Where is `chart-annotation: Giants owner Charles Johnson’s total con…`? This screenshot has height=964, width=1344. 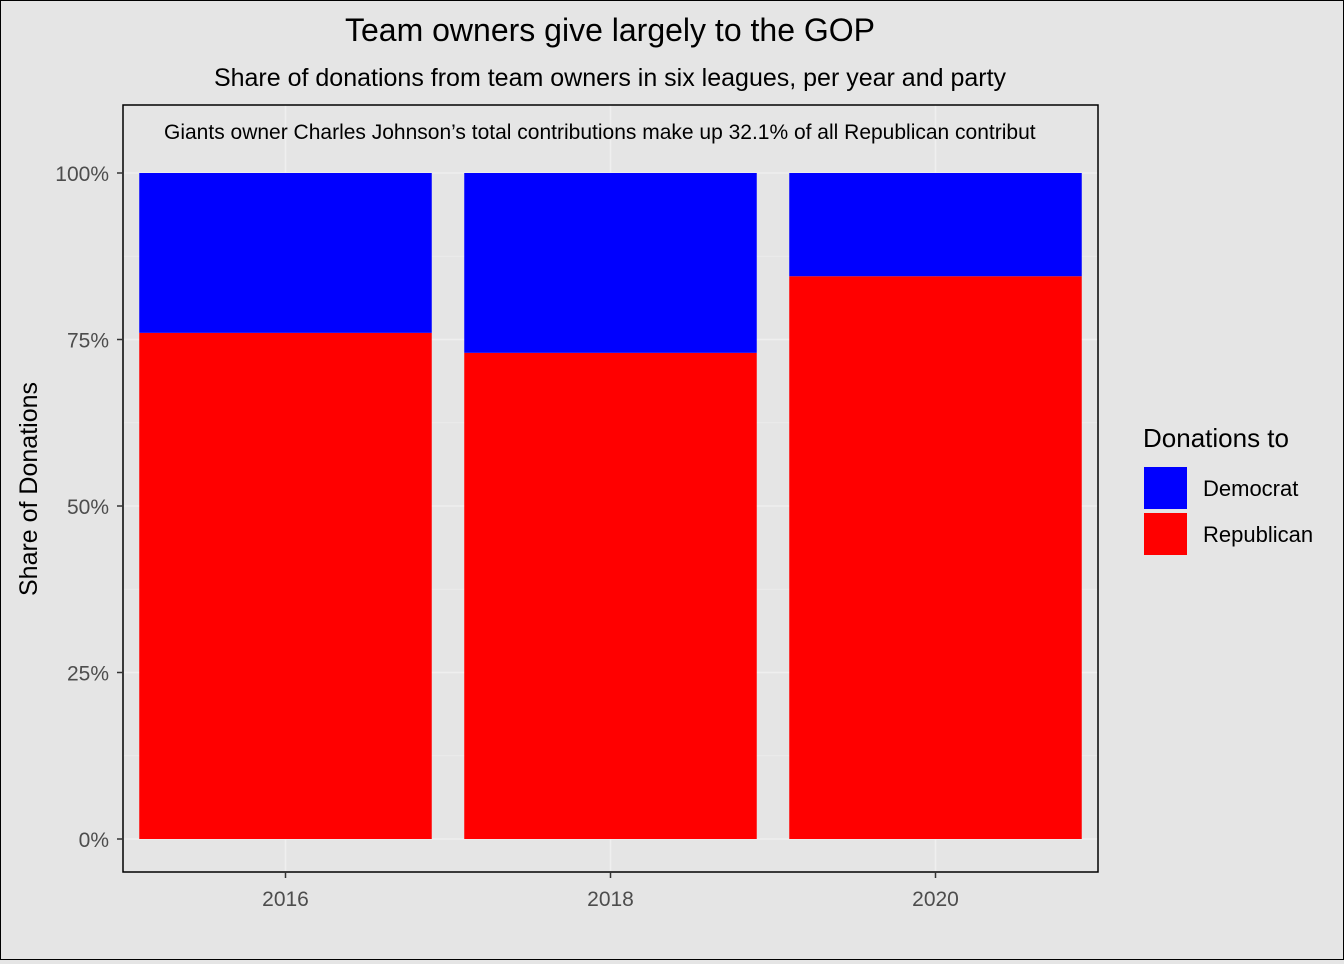 chart-annotation: Giants owner Charles Johnson’s total con… is located at coordinates (600, 132).